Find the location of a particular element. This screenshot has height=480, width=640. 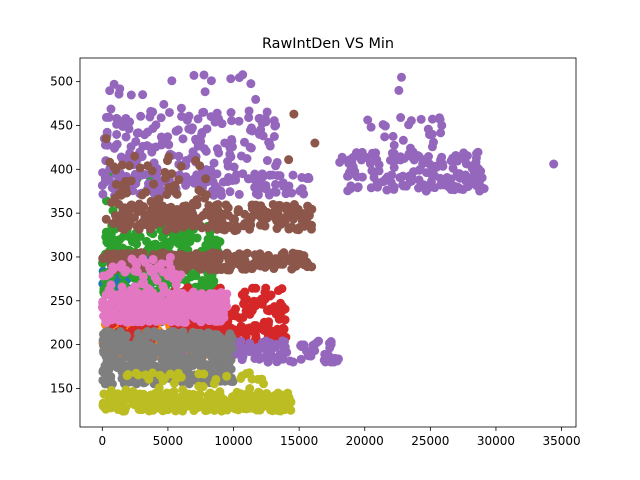

x-tick-label: 20000 is located at coordinates (365, 441).